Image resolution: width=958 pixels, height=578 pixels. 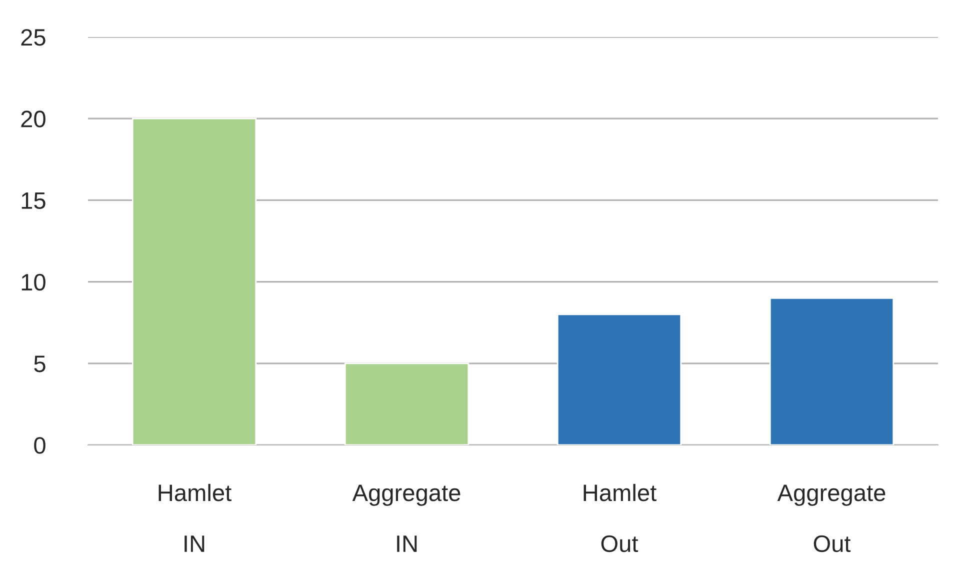 I want to click on category-label: Hamlet Out, so click(x=620, y=518).